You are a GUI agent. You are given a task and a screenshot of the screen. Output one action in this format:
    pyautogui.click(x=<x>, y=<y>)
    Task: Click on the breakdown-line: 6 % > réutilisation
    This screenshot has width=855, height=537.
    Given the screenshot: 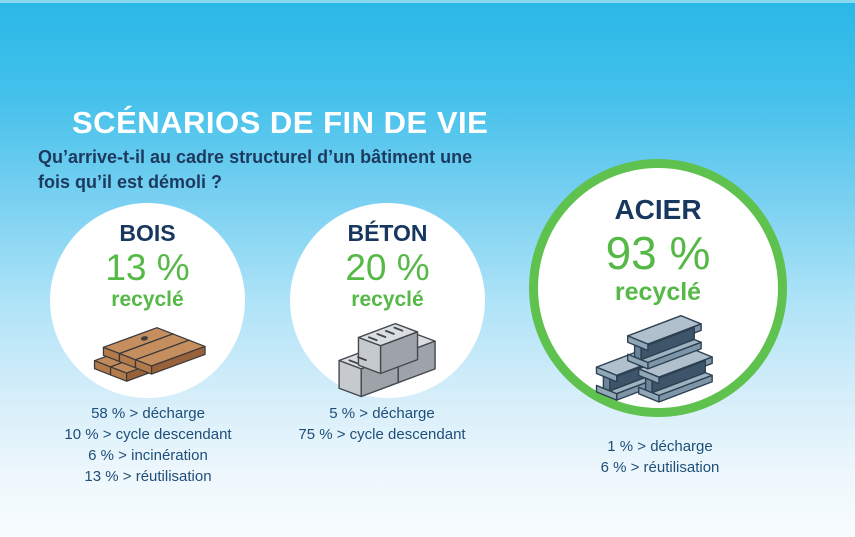 What is the action you would take?
    pyautogui.click(x=660, y=467)
    